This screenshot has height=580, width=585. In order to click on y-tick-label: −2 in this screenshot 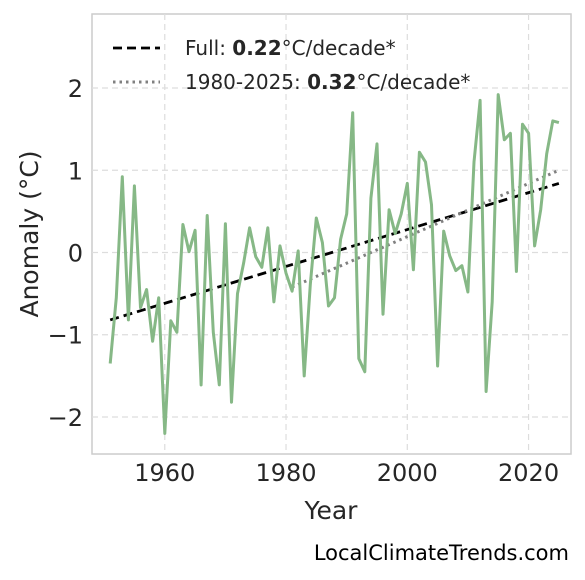, I will do `click(65, 418)`.